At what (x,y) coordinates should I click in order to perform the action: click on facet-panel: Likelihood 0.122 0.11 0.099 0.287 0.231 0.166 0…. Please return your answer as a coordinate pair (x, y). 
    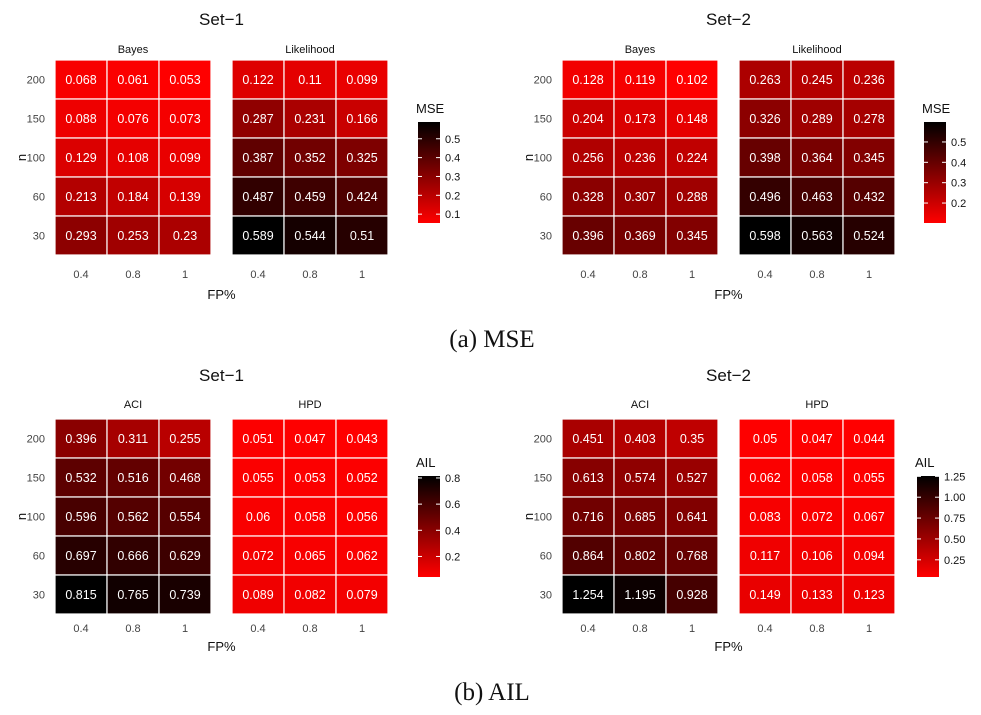
    Looking at the image, I should click on (310, 162).